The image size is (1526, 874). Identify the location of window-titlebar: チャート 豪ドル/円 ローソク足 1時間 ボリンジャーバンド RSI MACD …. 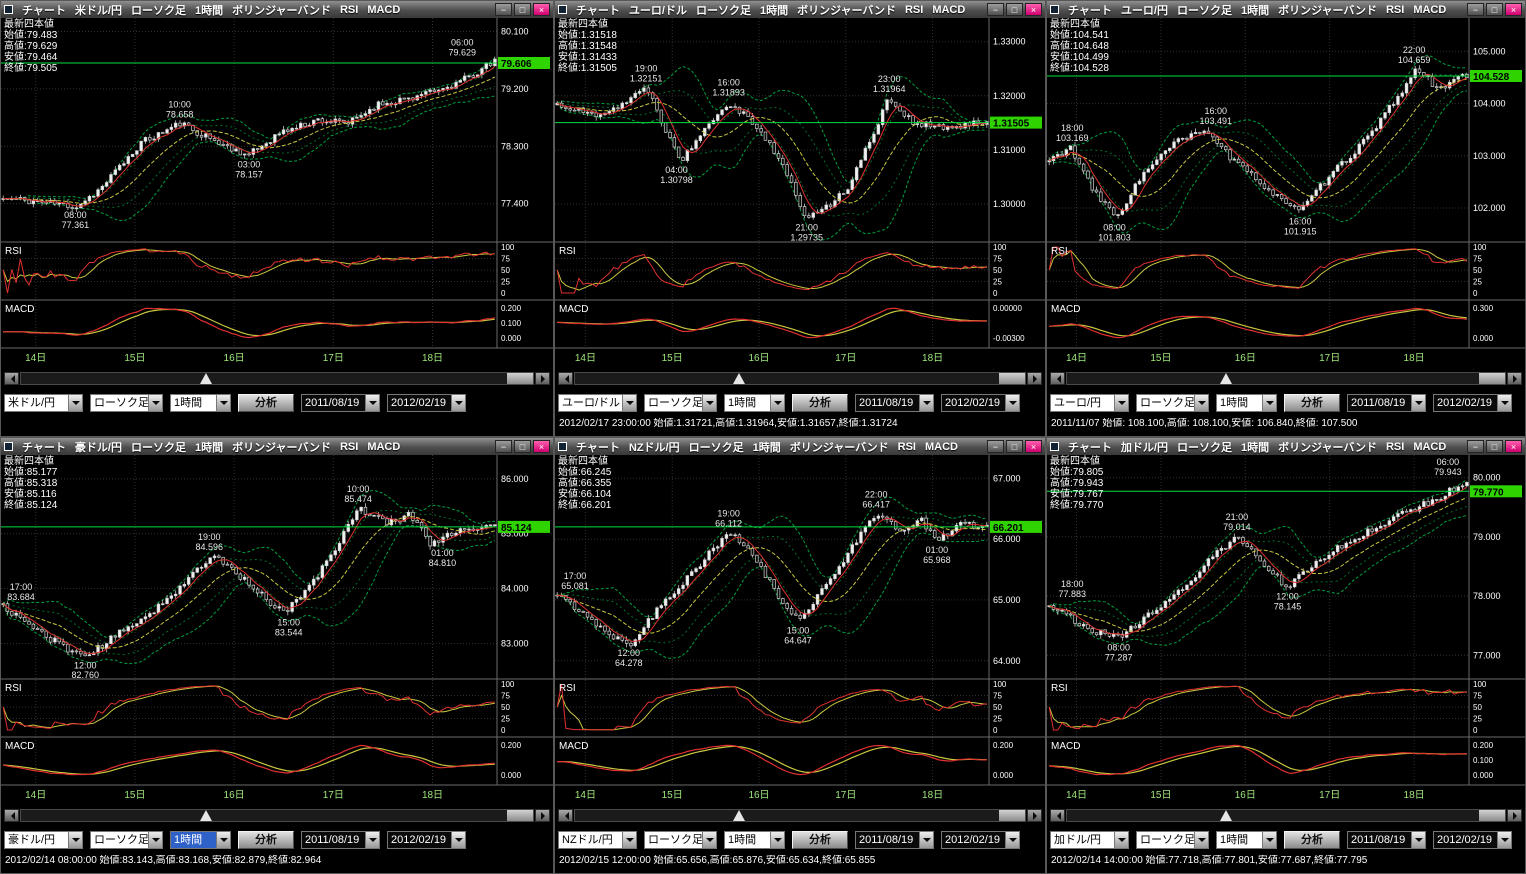
(277, 446).